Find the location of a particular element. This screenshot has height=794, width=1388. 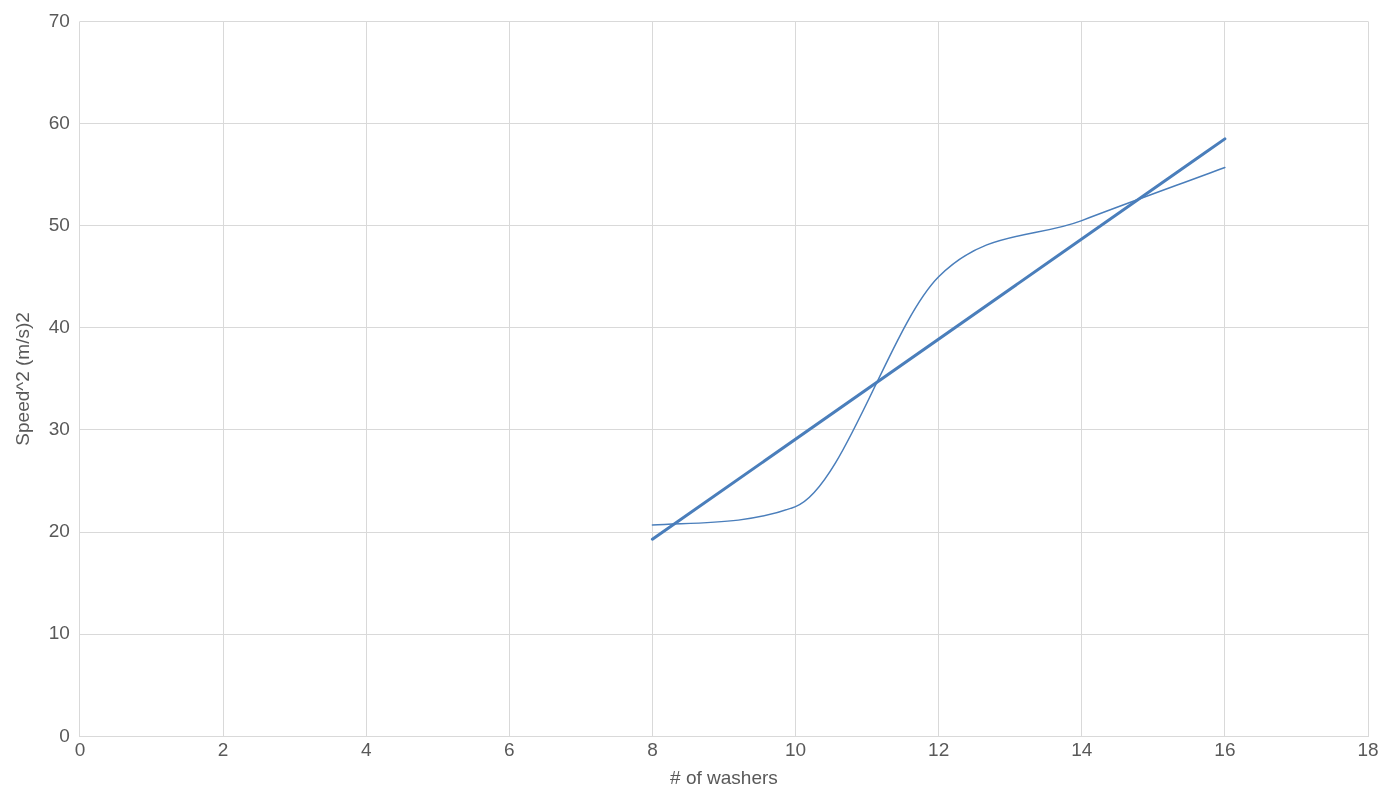

x-tick-label: 4 is located at coordinates (366, 750).